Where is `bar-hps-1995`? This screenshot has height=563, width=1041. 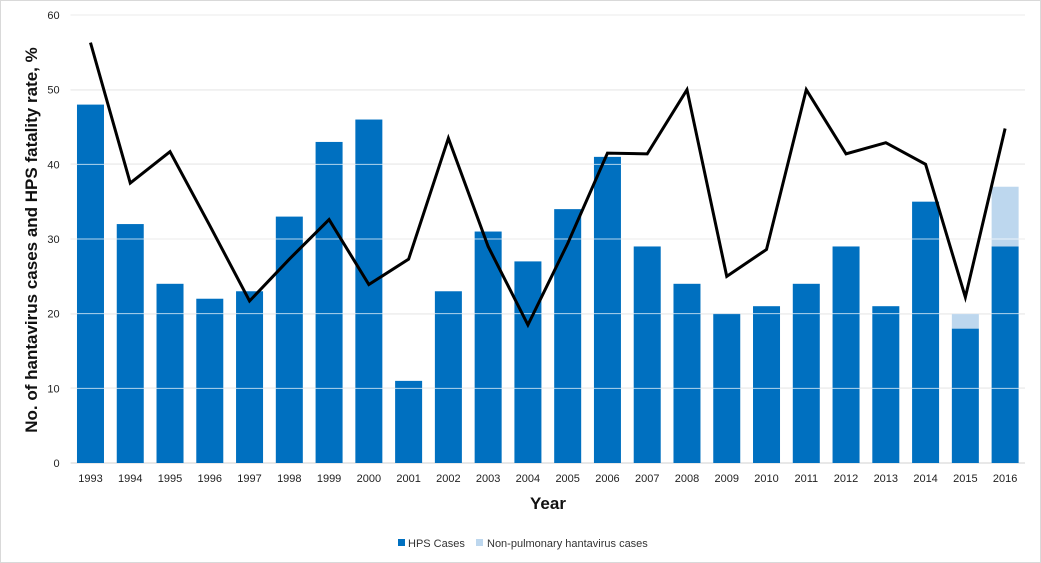 bar-hps-1995 is located at coordinates (170, 373).